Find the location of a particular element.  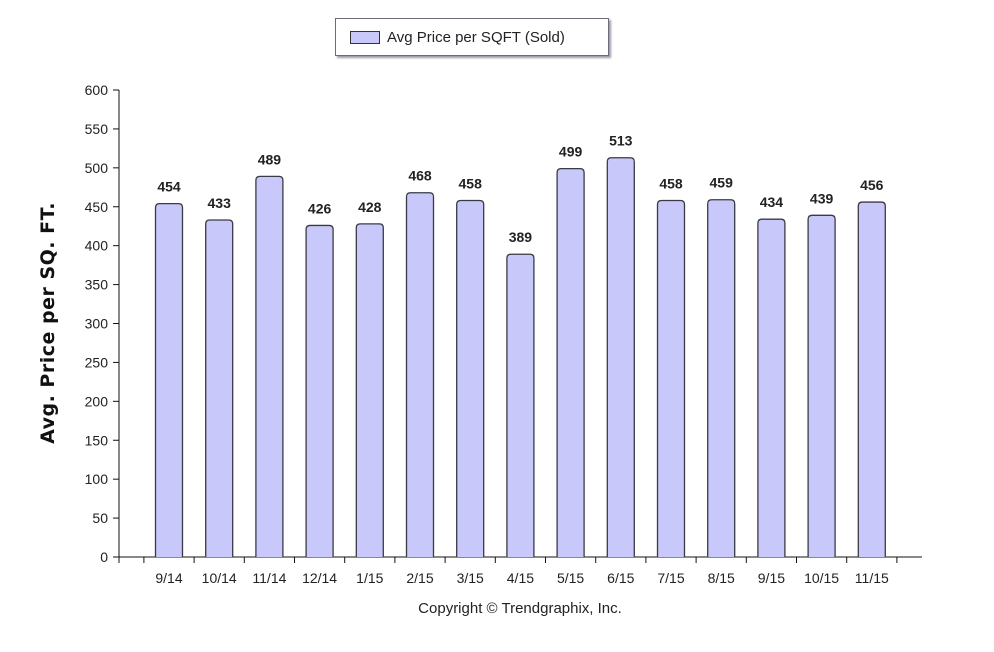

y-tick-label: 0 is located at coordinates (104, 557).